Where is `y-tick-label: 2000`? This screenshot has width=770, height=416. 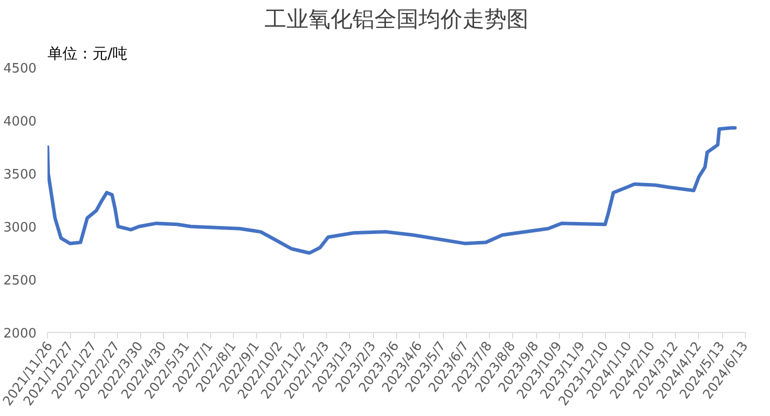
y-tick-label: 2000 is located at coordinates (20, 334).